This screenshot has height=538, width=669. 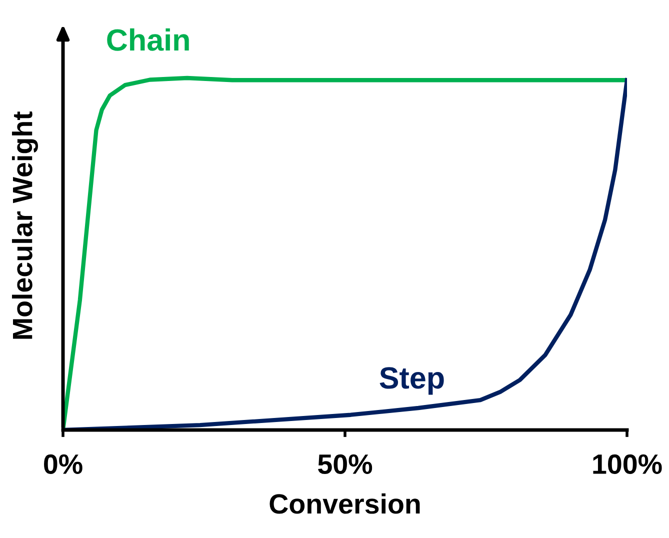 I want to click on series-label: Chain, so click(x=148, y=39).